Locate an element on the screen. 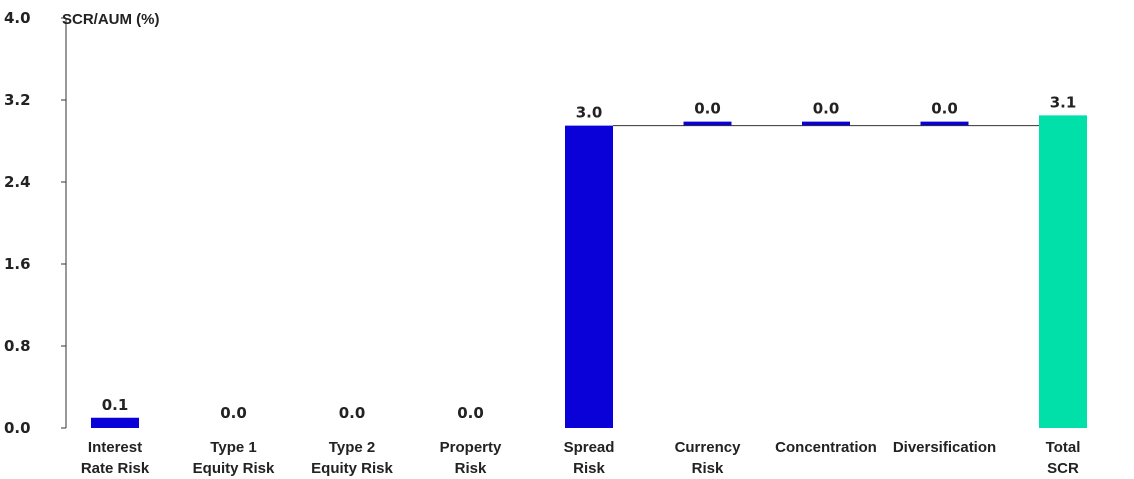 This screenshot has width=1134, height=479. x-tick-label: Total is located at coordinates (1063, 447).